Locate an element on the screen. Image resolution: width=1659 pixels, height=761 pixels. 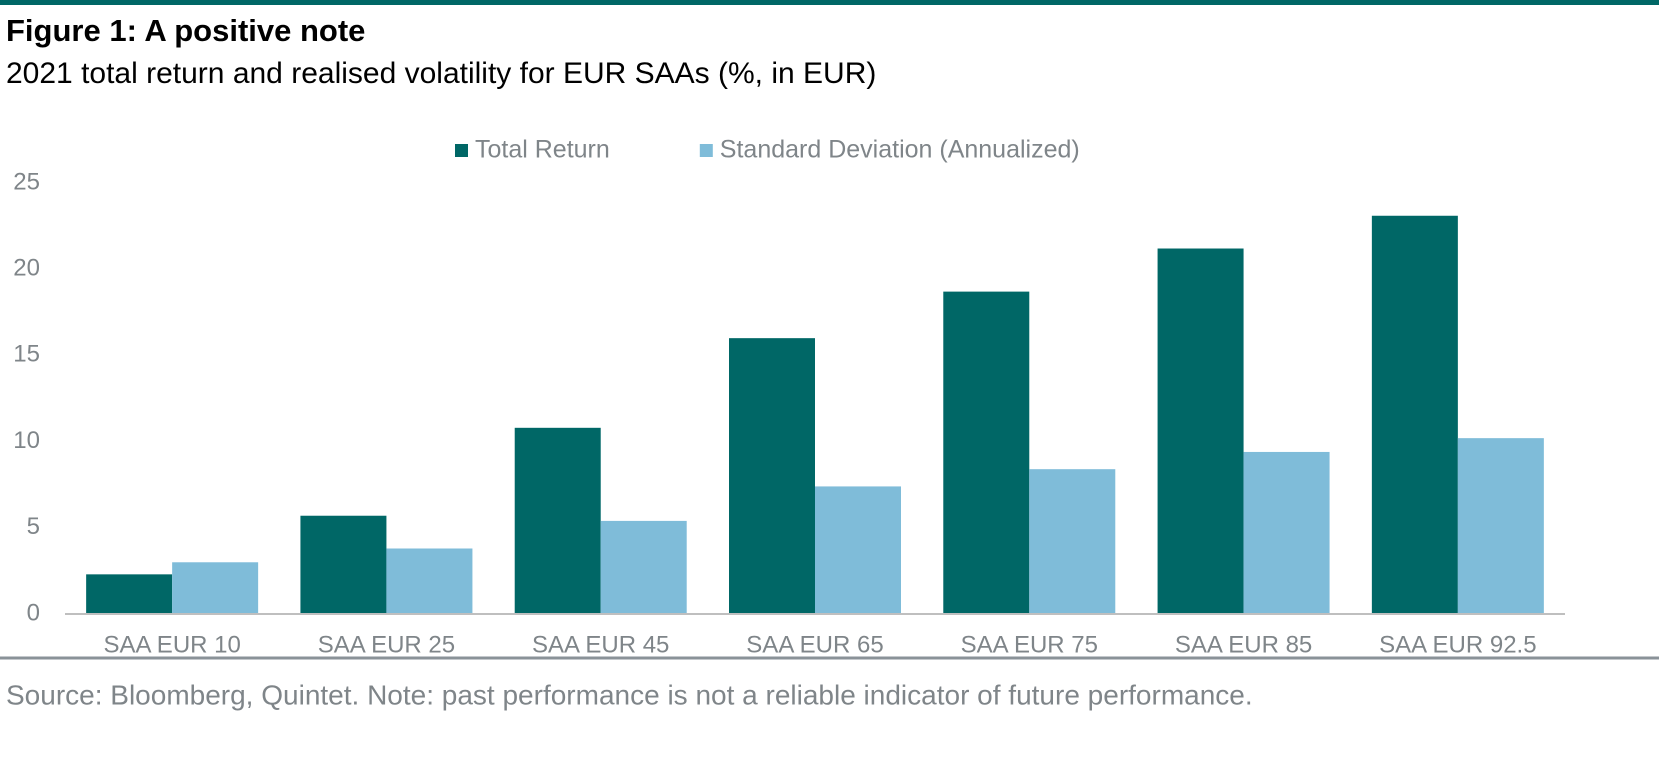
x-tick-label: SAA EUR 75 is located at coordinates (1029, 644).